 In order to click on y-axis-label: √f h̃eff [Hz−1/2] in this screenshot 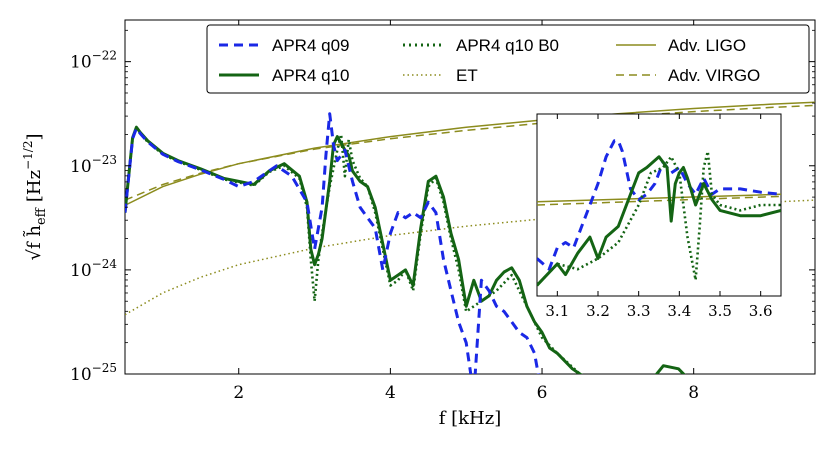, I will do `click(35, 197)`.